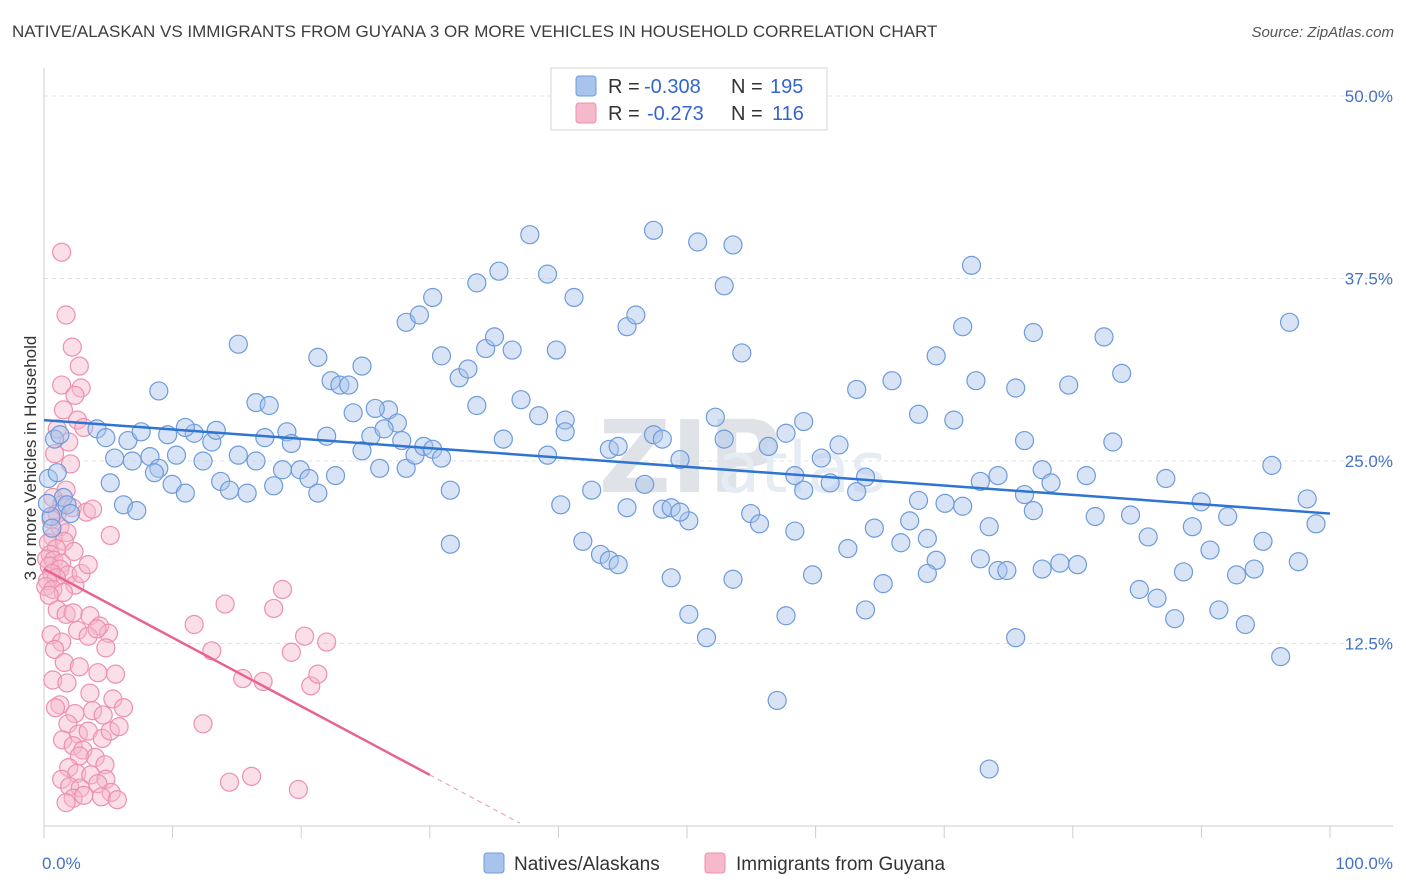  Describe the element at coordinates (717, 863) in the screenshot. I see `x-tick-labels: 0.0% 100.0%` at that location.